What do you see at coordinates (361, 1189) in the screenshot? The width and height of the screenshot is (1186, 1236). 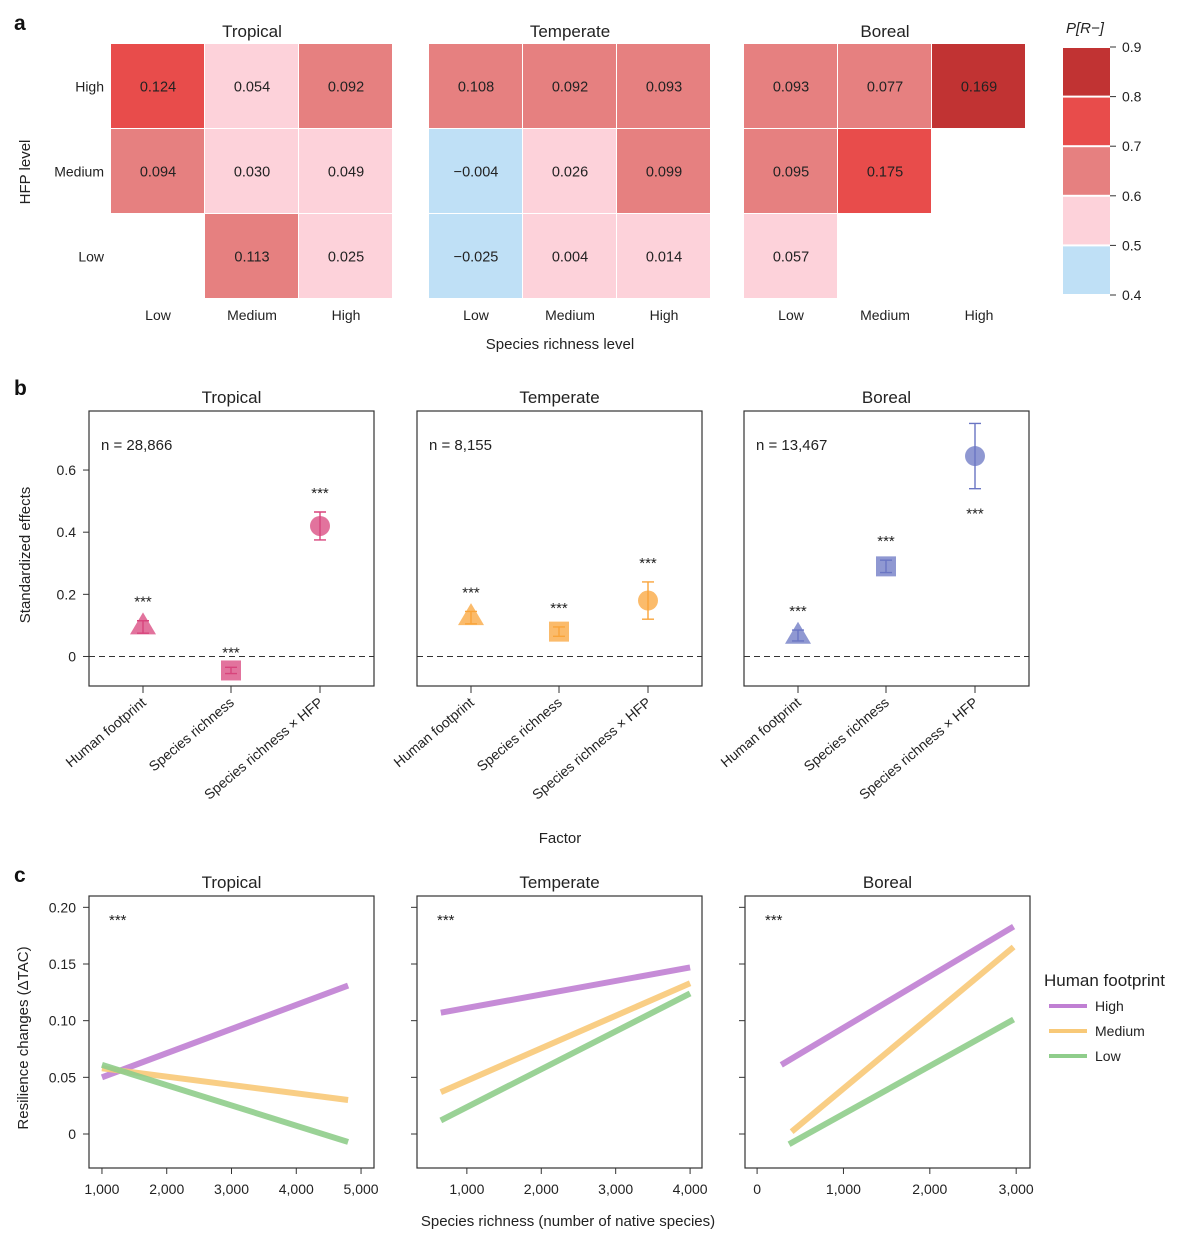 I see `x-tick-label: 5,000` at bounding box center [361, 1189].